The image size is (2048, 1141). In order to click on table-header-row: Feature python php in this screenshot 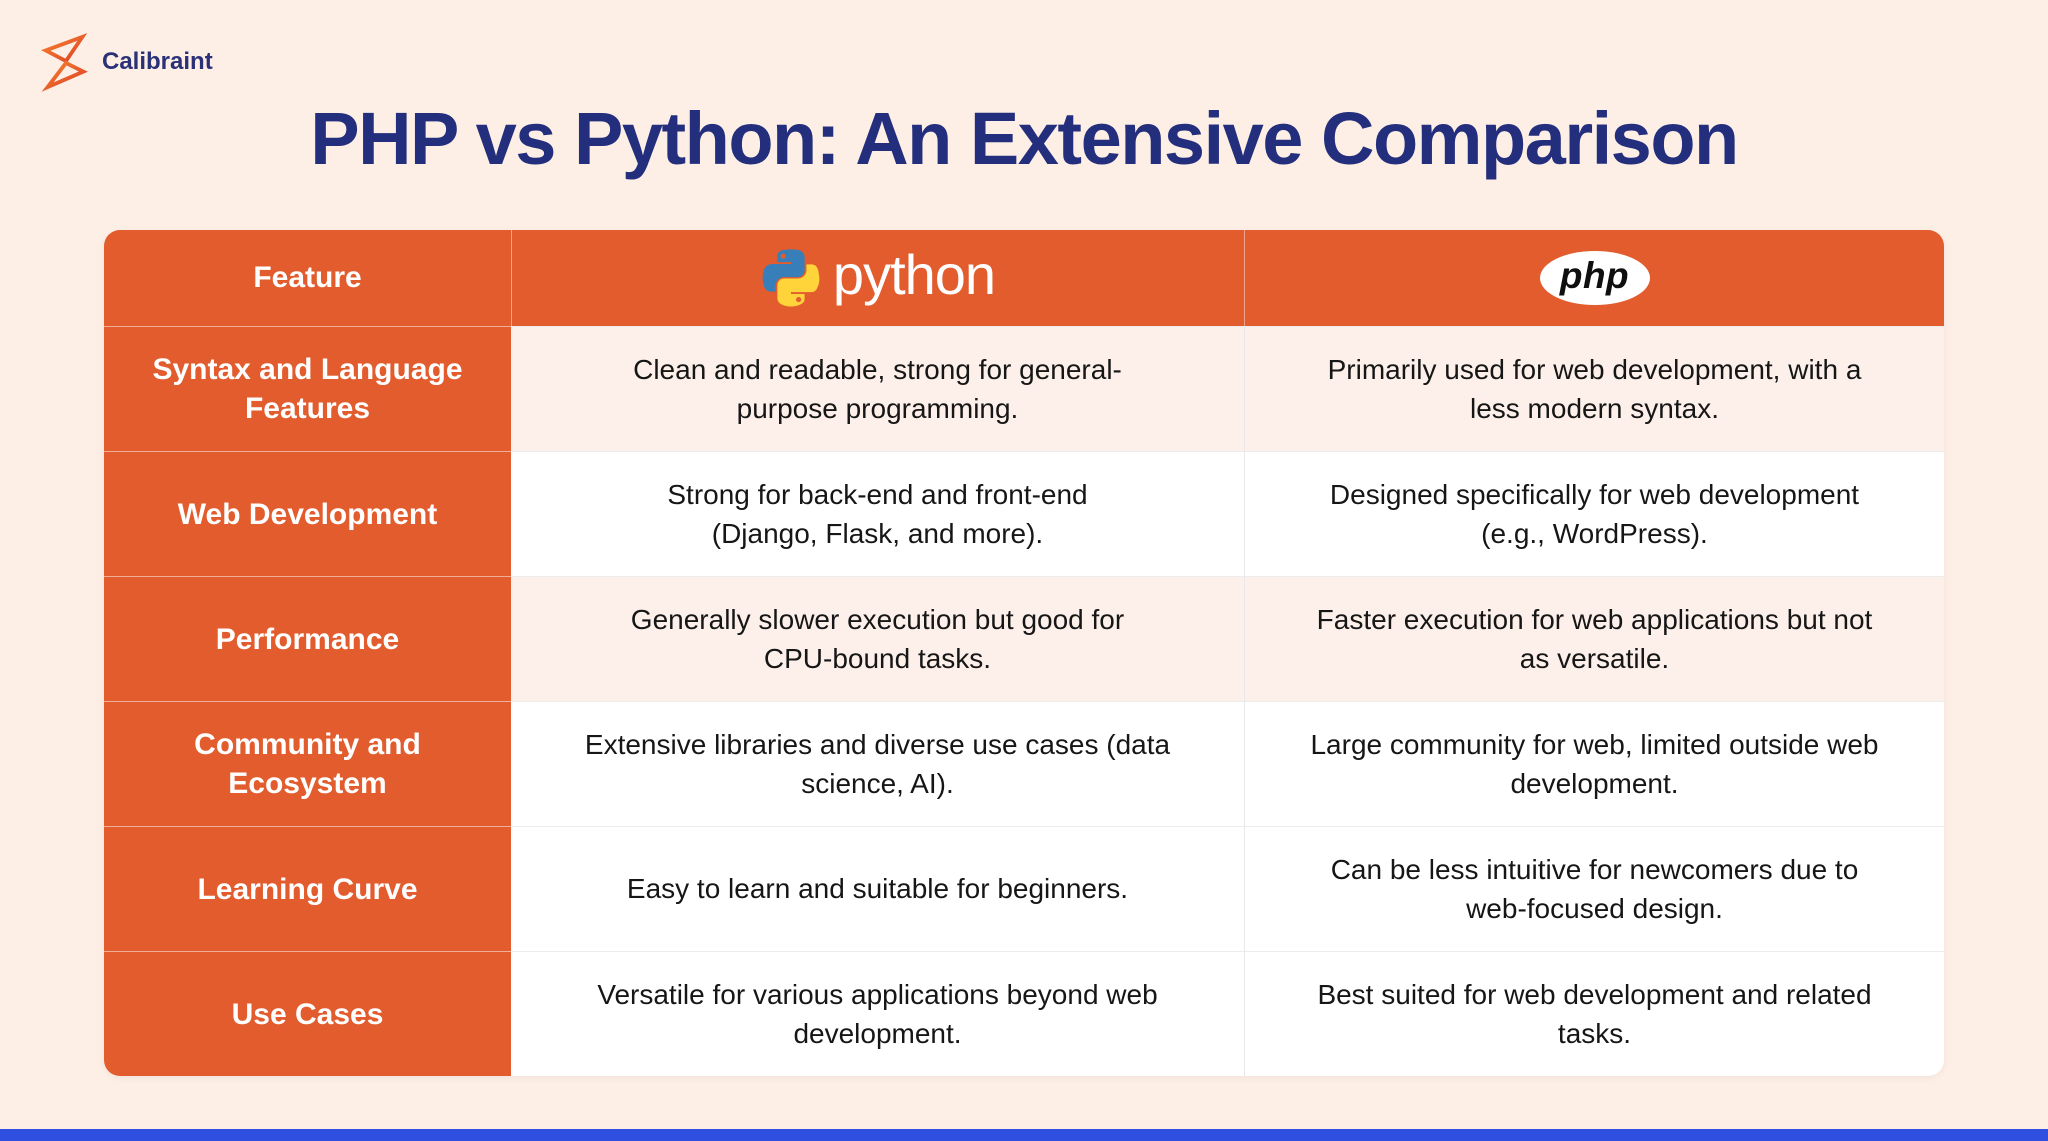, I will do `click(1024, 278)`.